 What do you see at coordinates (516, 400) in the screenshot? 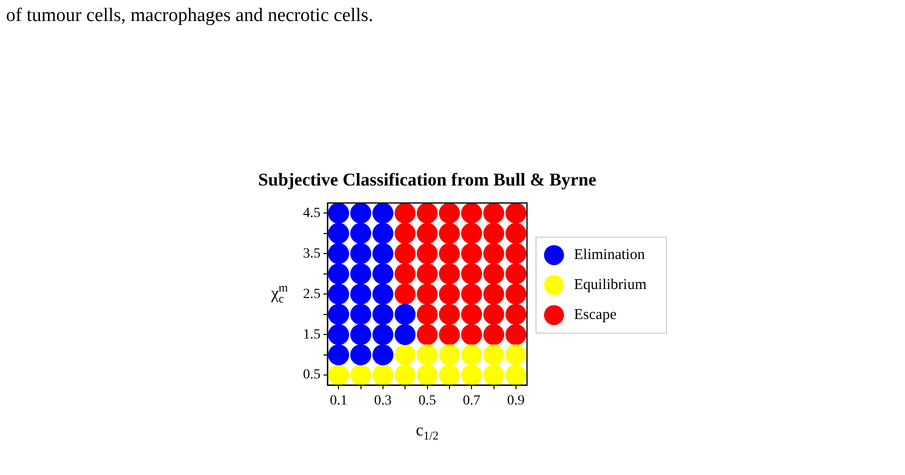
I see `x-tick-label: 0.9` at bounding box center [516, 400].